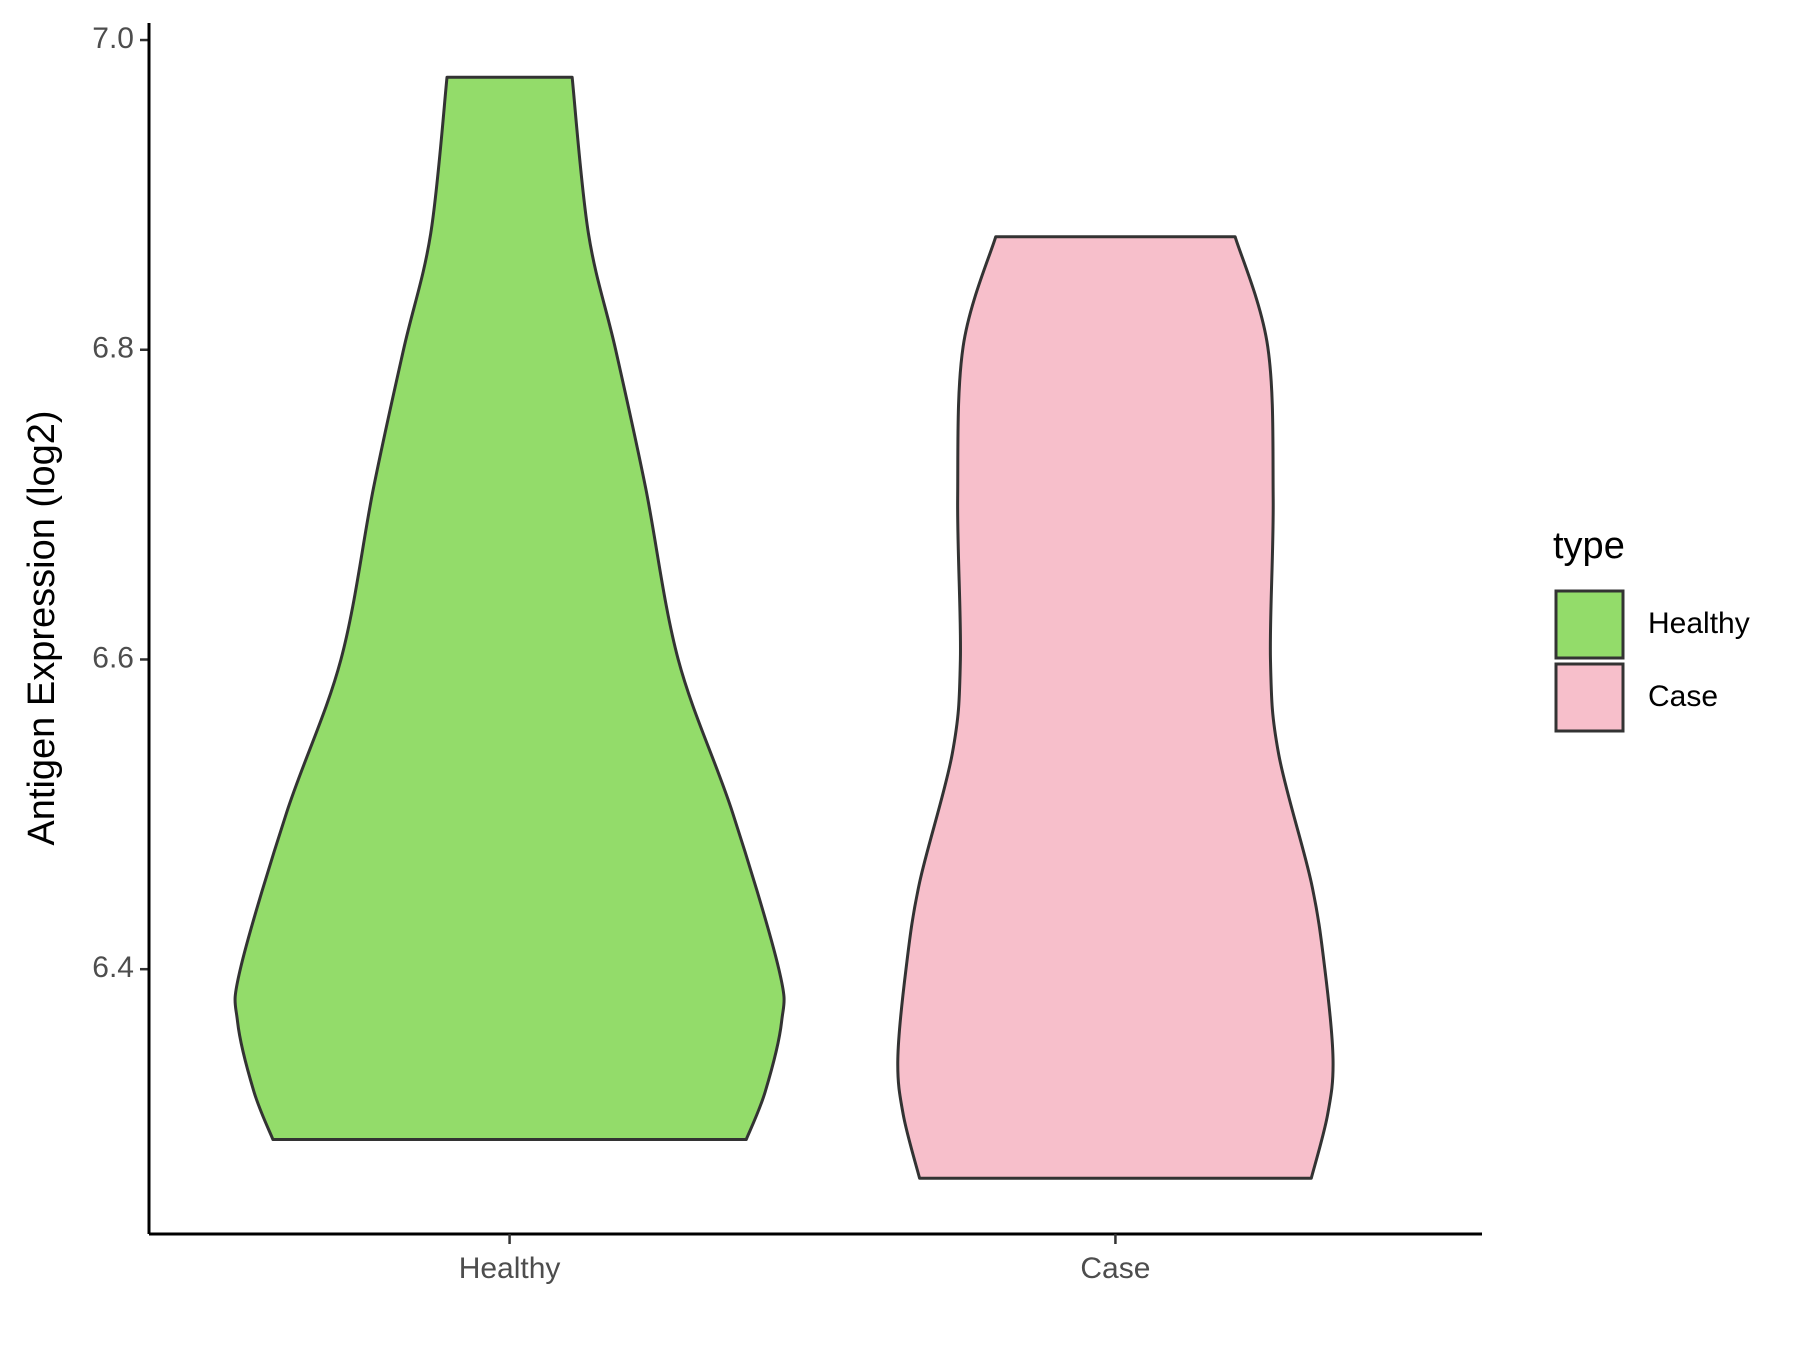 The height and width of the screenshot is (1350, 1800). I want to click on y-tick-label: 6.8, so click(113, 348).